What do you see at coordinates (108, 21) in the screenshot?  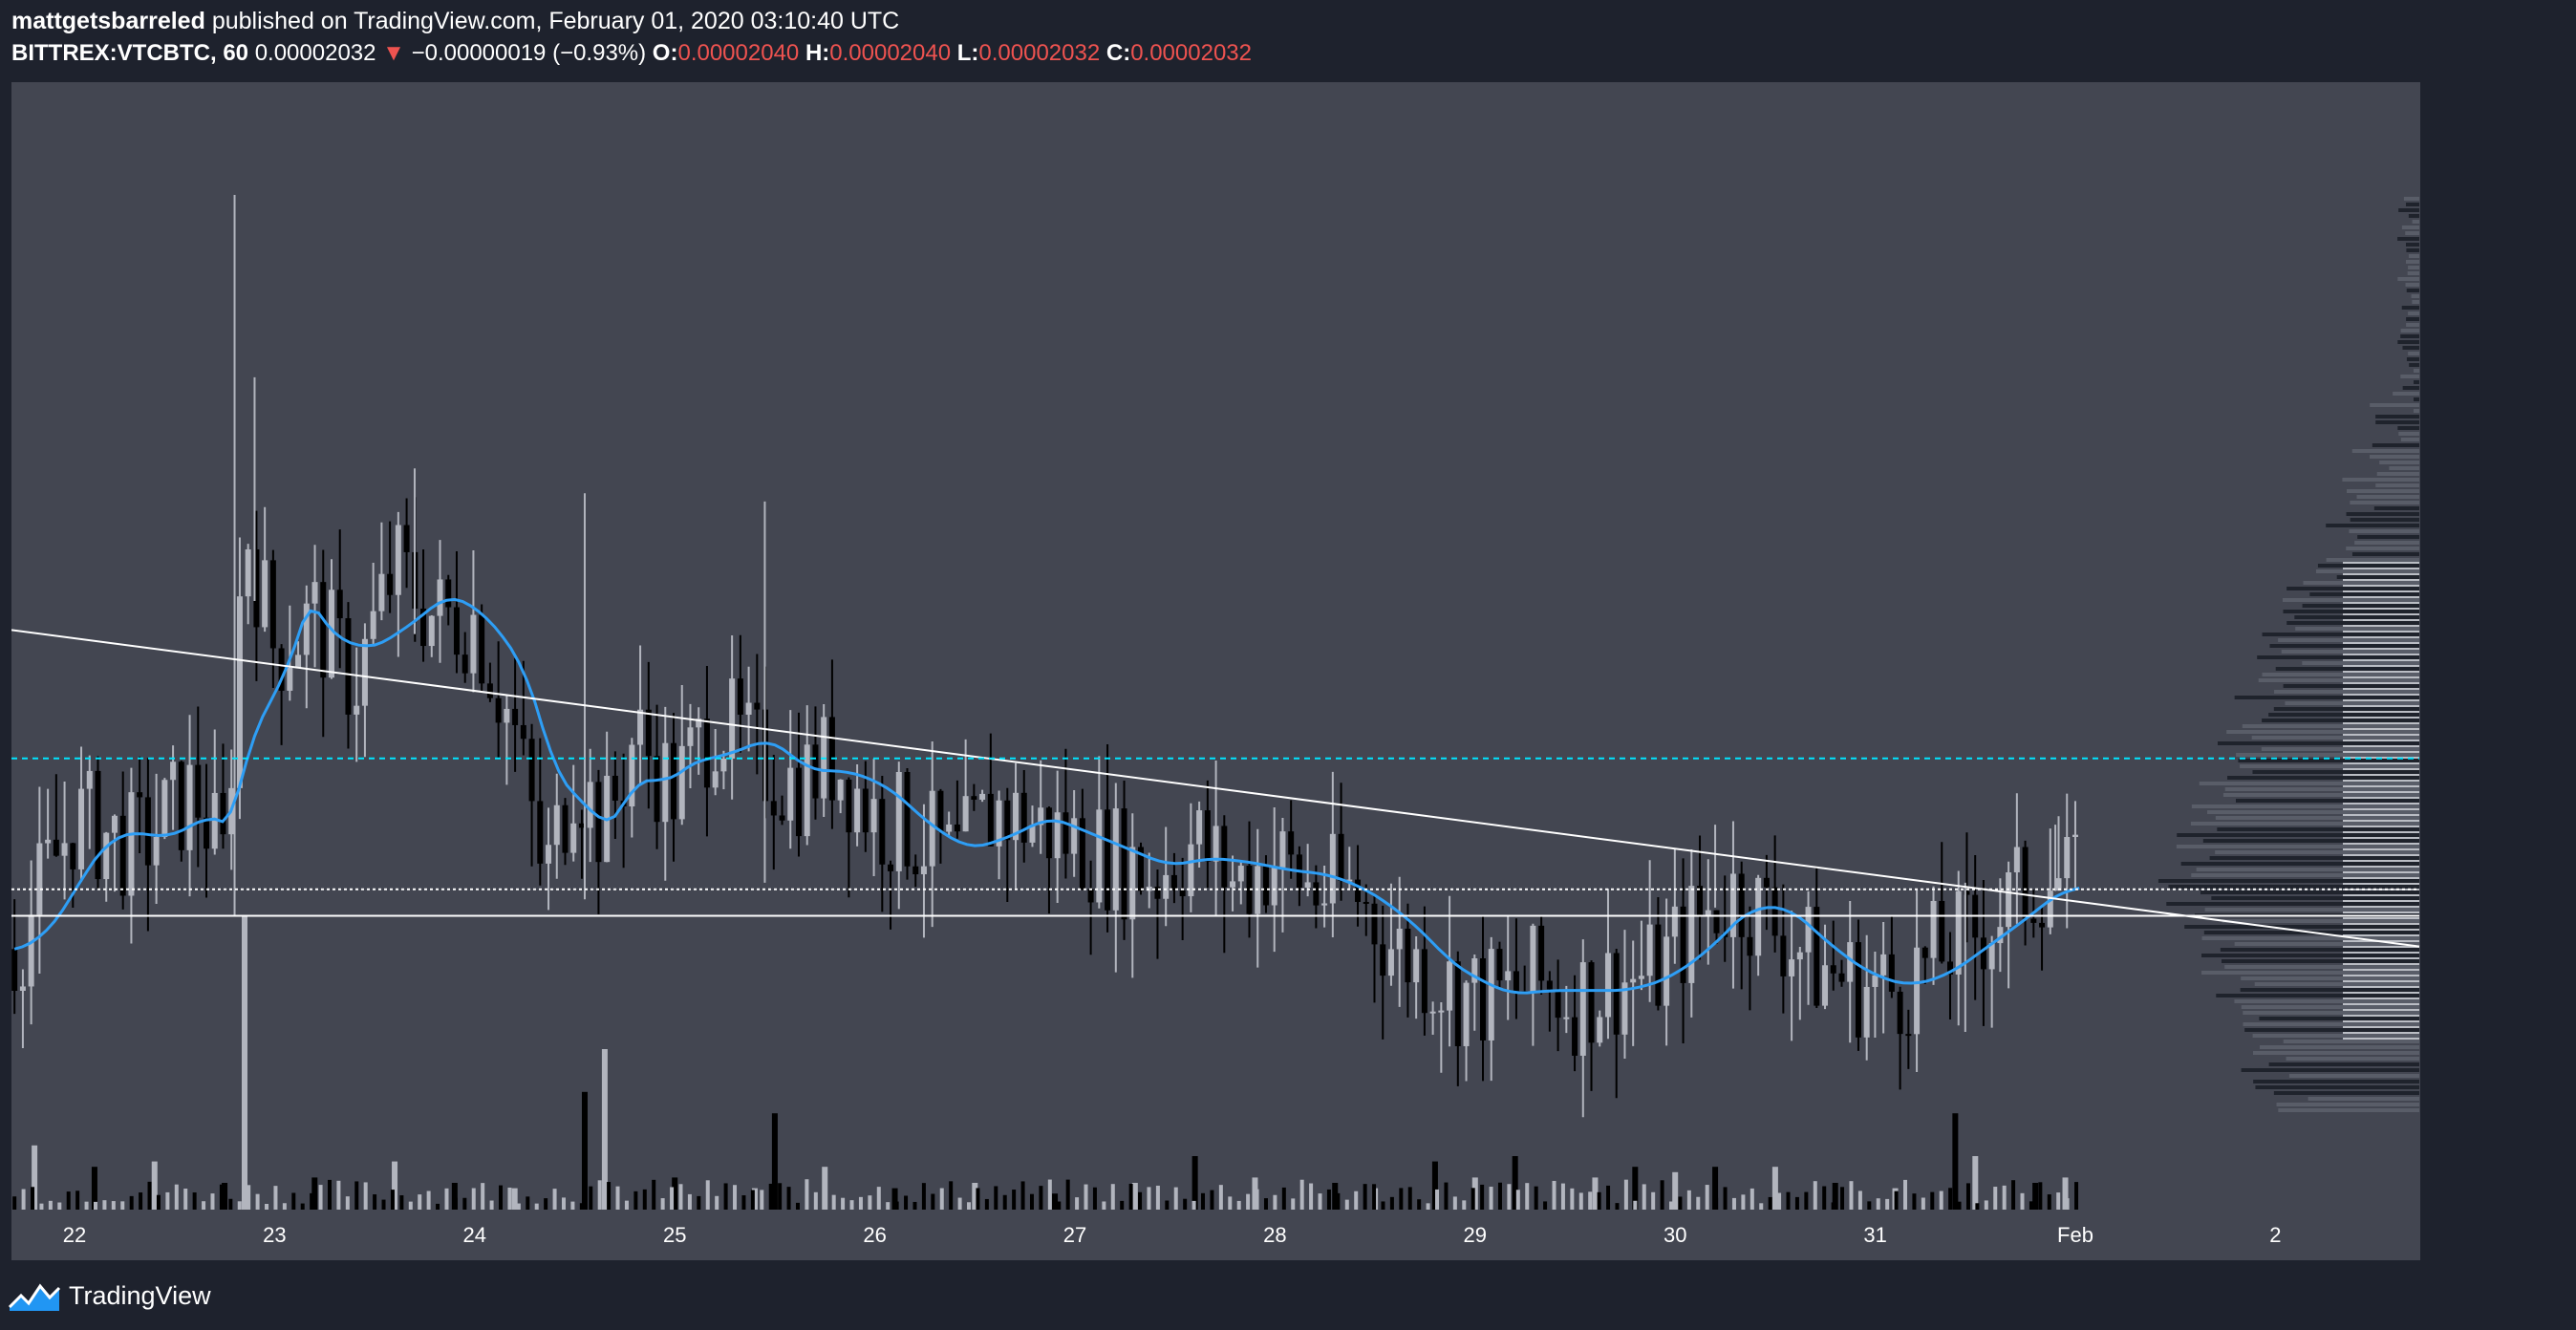 I see `author-name: mattgetsbarreled` at bounding box center [108, 21].